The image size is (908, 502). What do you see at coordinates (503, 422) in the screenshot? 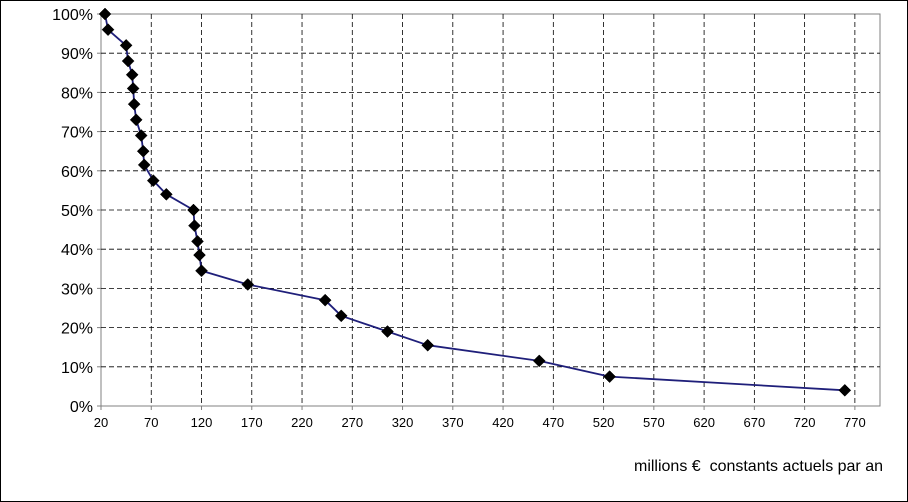
I see `x-tick-label: 420` at bounding box center [503, 422].